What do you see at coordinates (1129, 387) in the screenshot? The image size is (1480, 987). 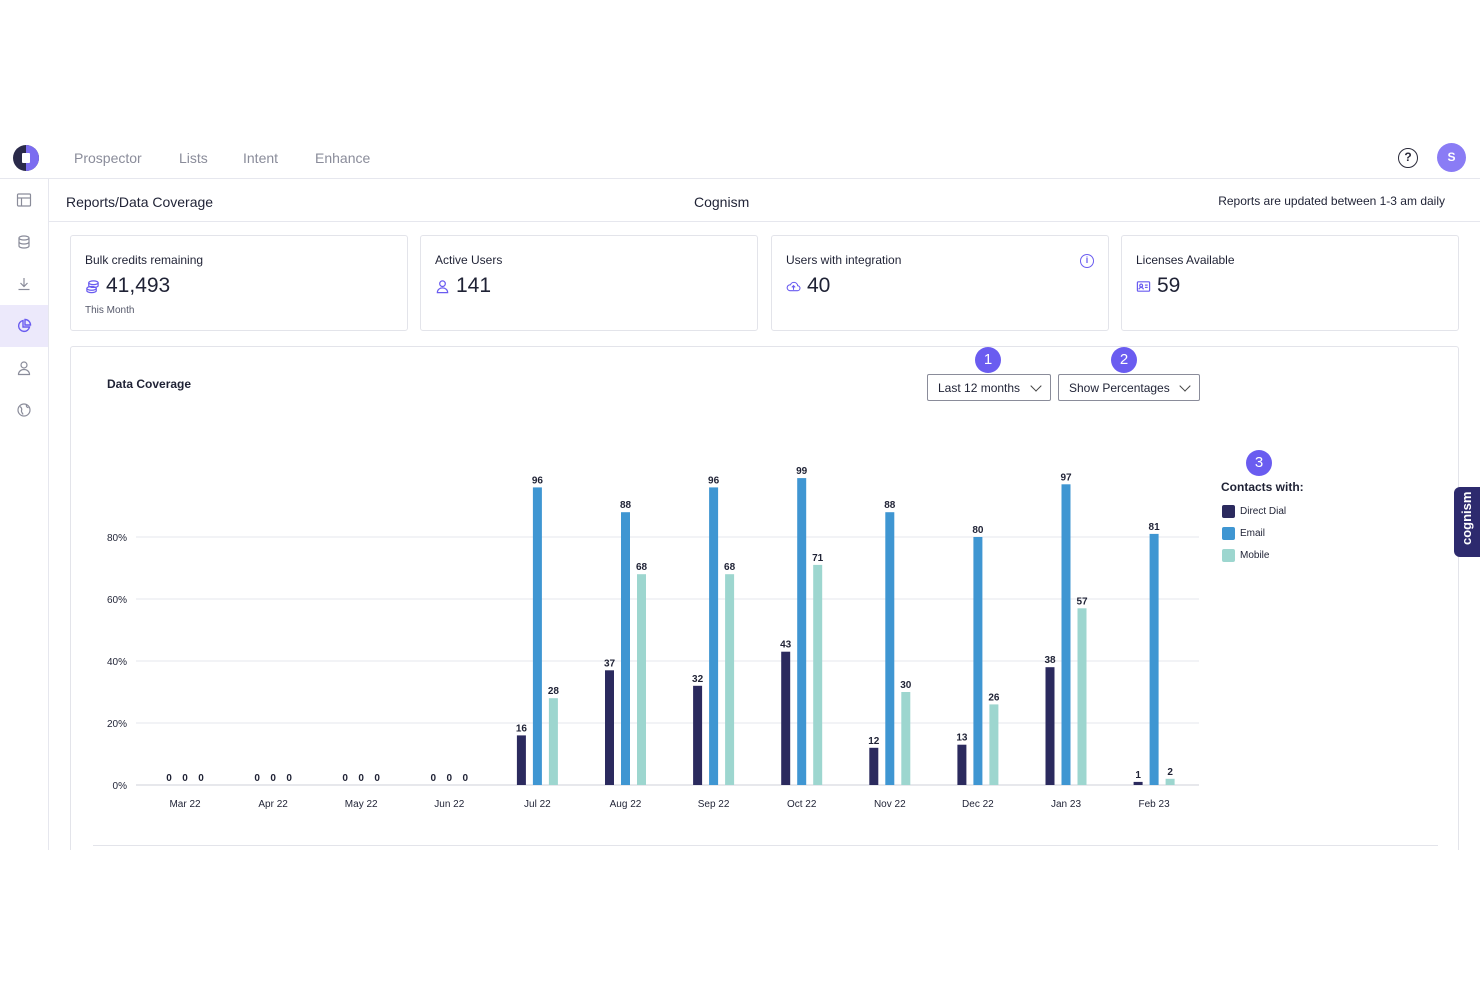 I see `display-select: Show Percentages` at bounding box center [1129, 387].